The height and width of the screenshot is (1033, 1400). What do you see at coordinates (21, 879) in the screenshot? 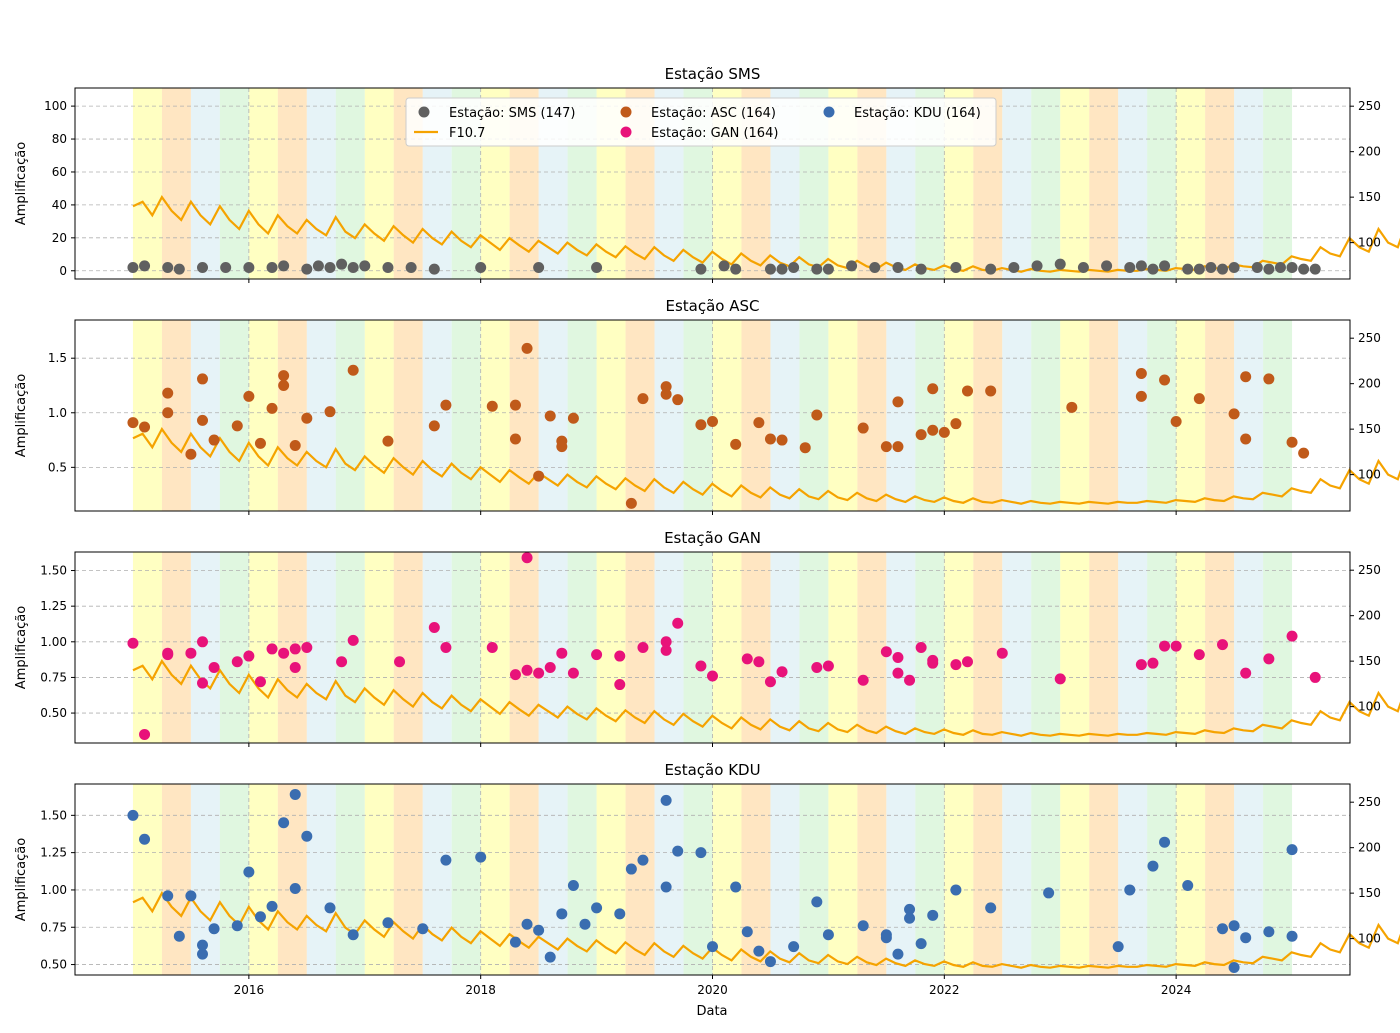
I see `y-axis-label: Amplificação` at bounding box center [21, 879].